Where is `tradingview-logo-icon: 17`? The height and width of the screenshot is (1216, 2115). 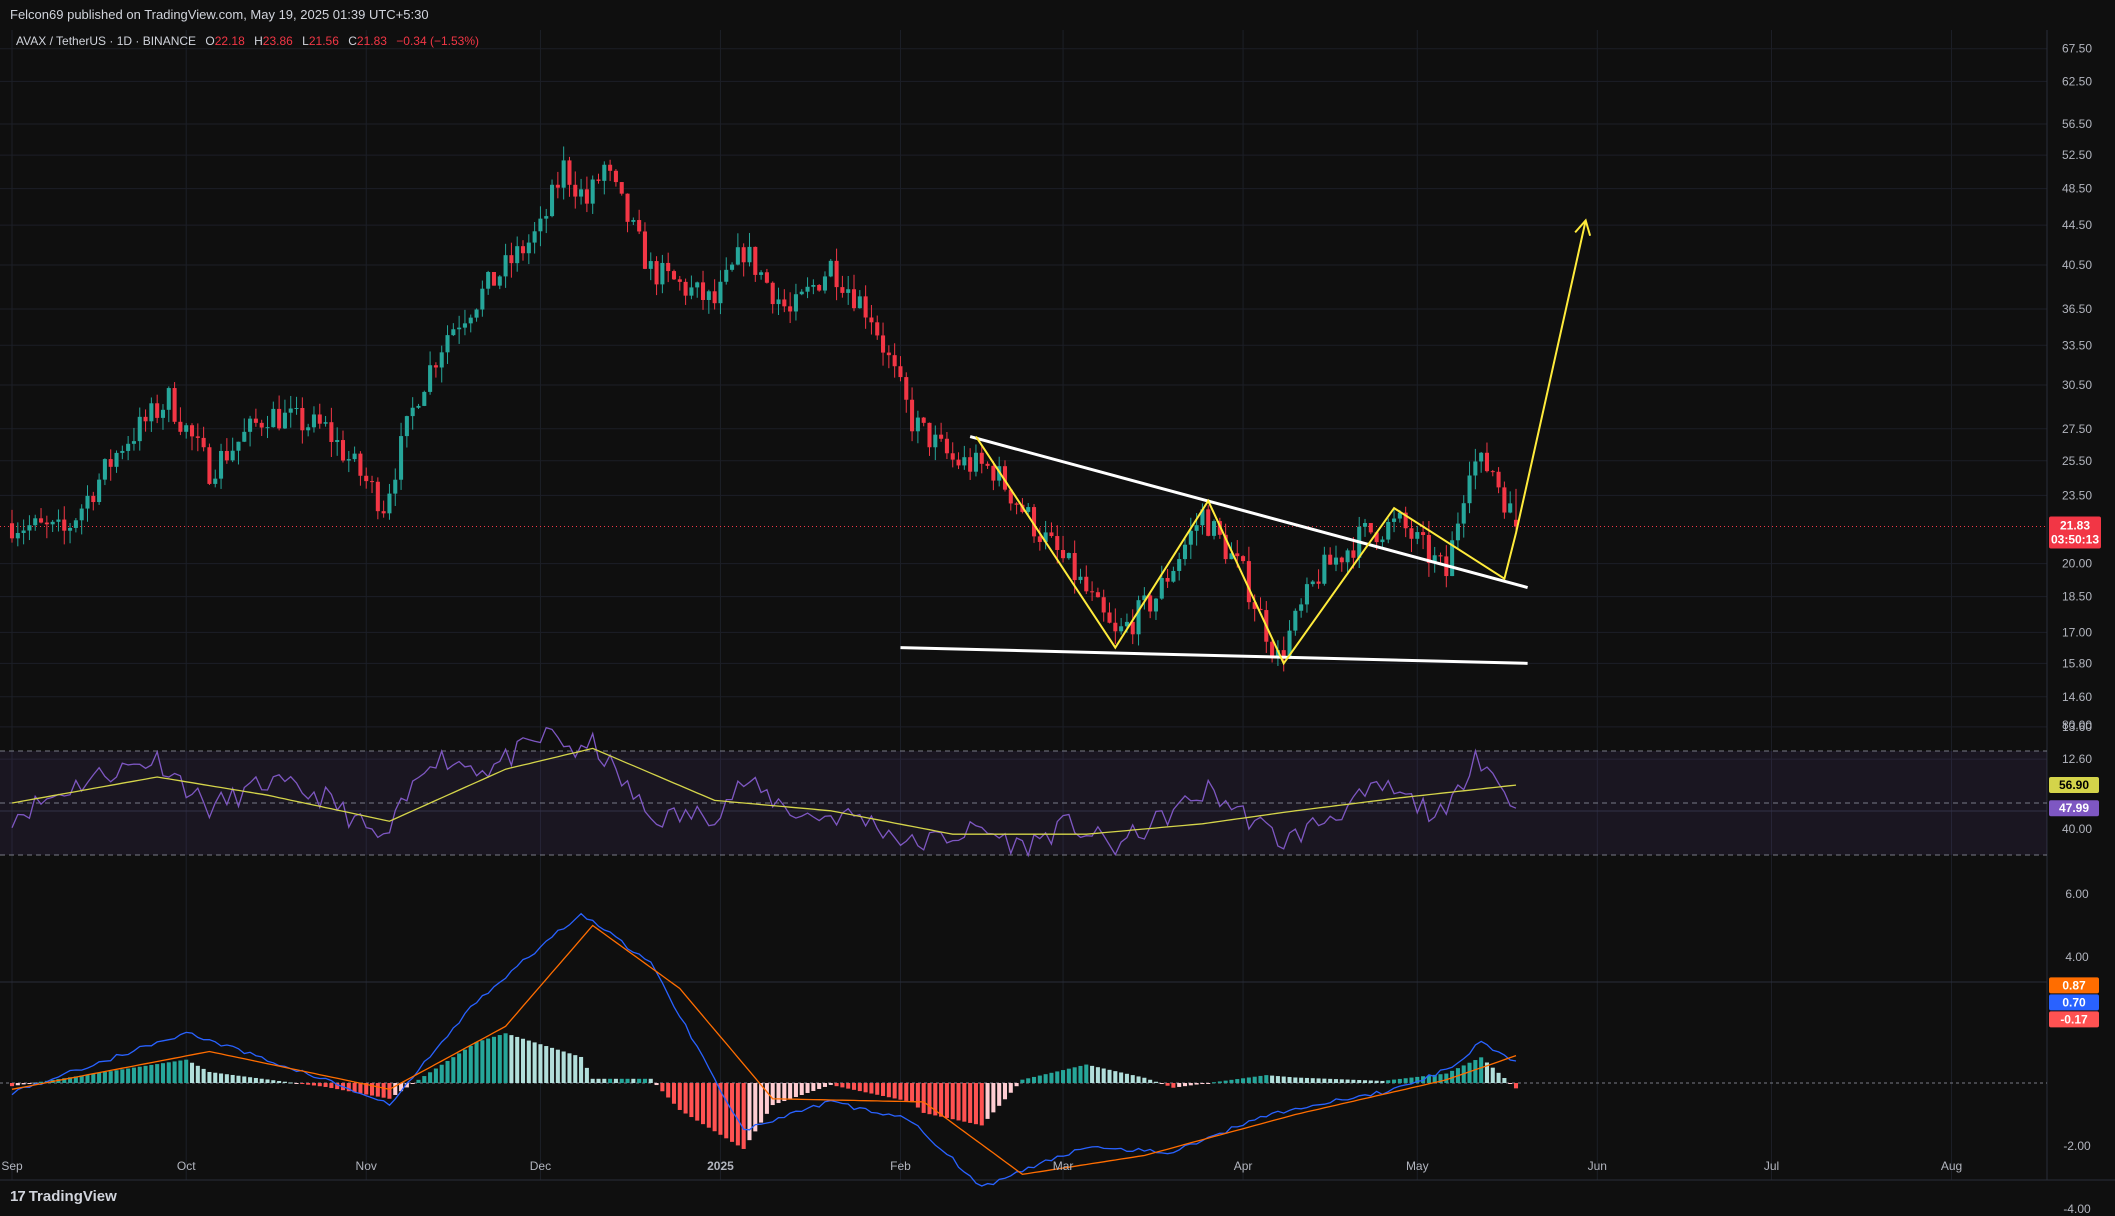
tradingview-logo-icon: 17 is located at coordinates (18, 1196).